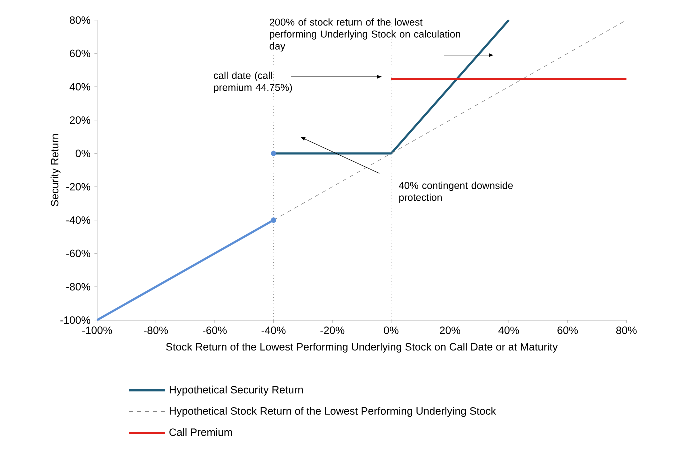 The height and width of the screenshot is (451, 690). What do you see at coordinates (365, 35) in the screenshot?
I see `annotation: 200% of stock return of the lowest performing Underlying Stock on calculation day` at bounding box center [365, 35].